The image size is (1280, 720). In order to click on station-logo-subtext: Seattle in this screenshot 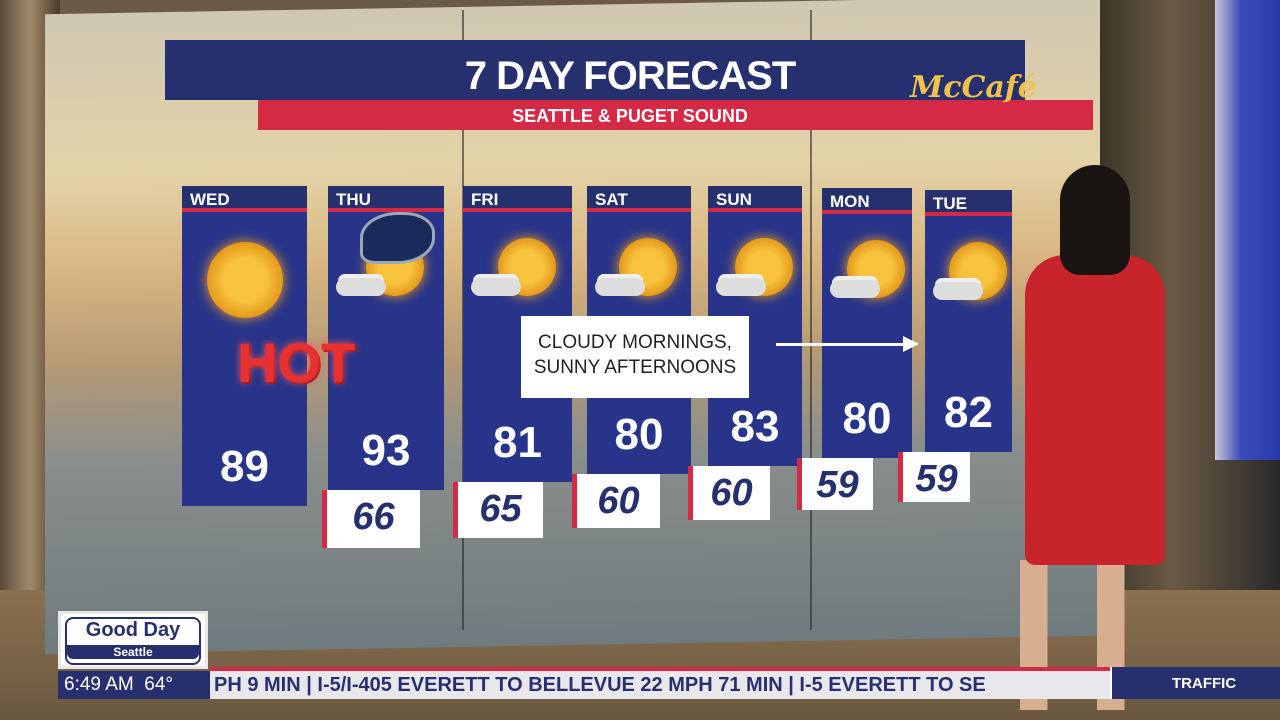, I will do `click(133, 652)`.